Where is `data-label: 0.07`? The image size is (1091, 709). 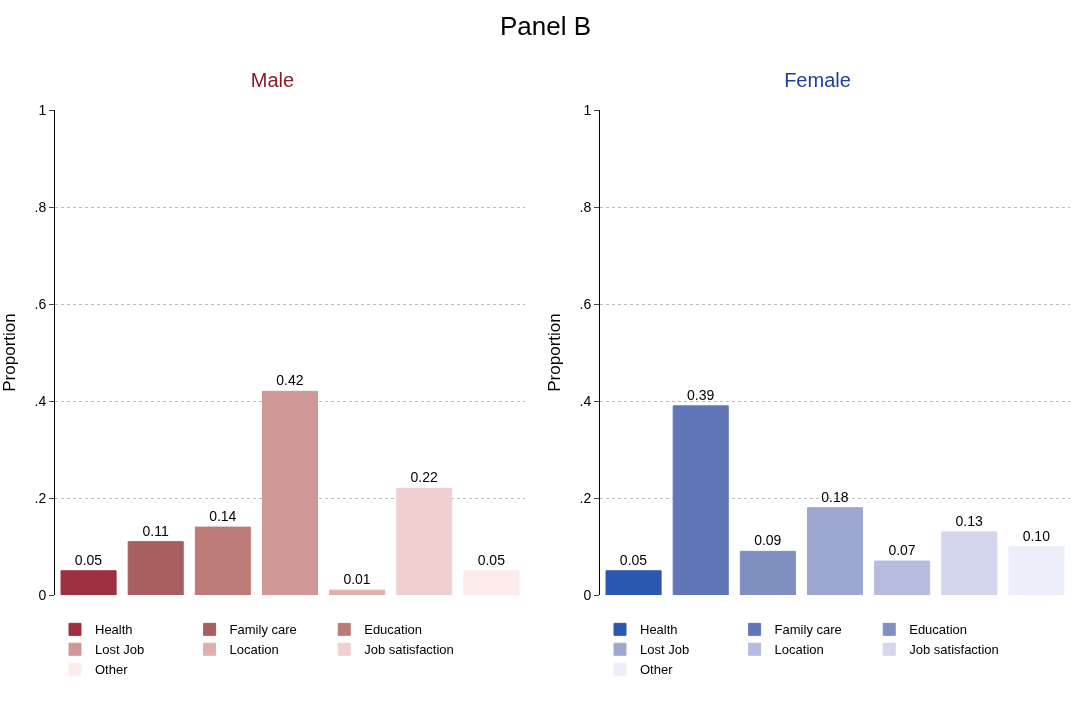 data-label: 0.07 is located at coordinates (902, 550).